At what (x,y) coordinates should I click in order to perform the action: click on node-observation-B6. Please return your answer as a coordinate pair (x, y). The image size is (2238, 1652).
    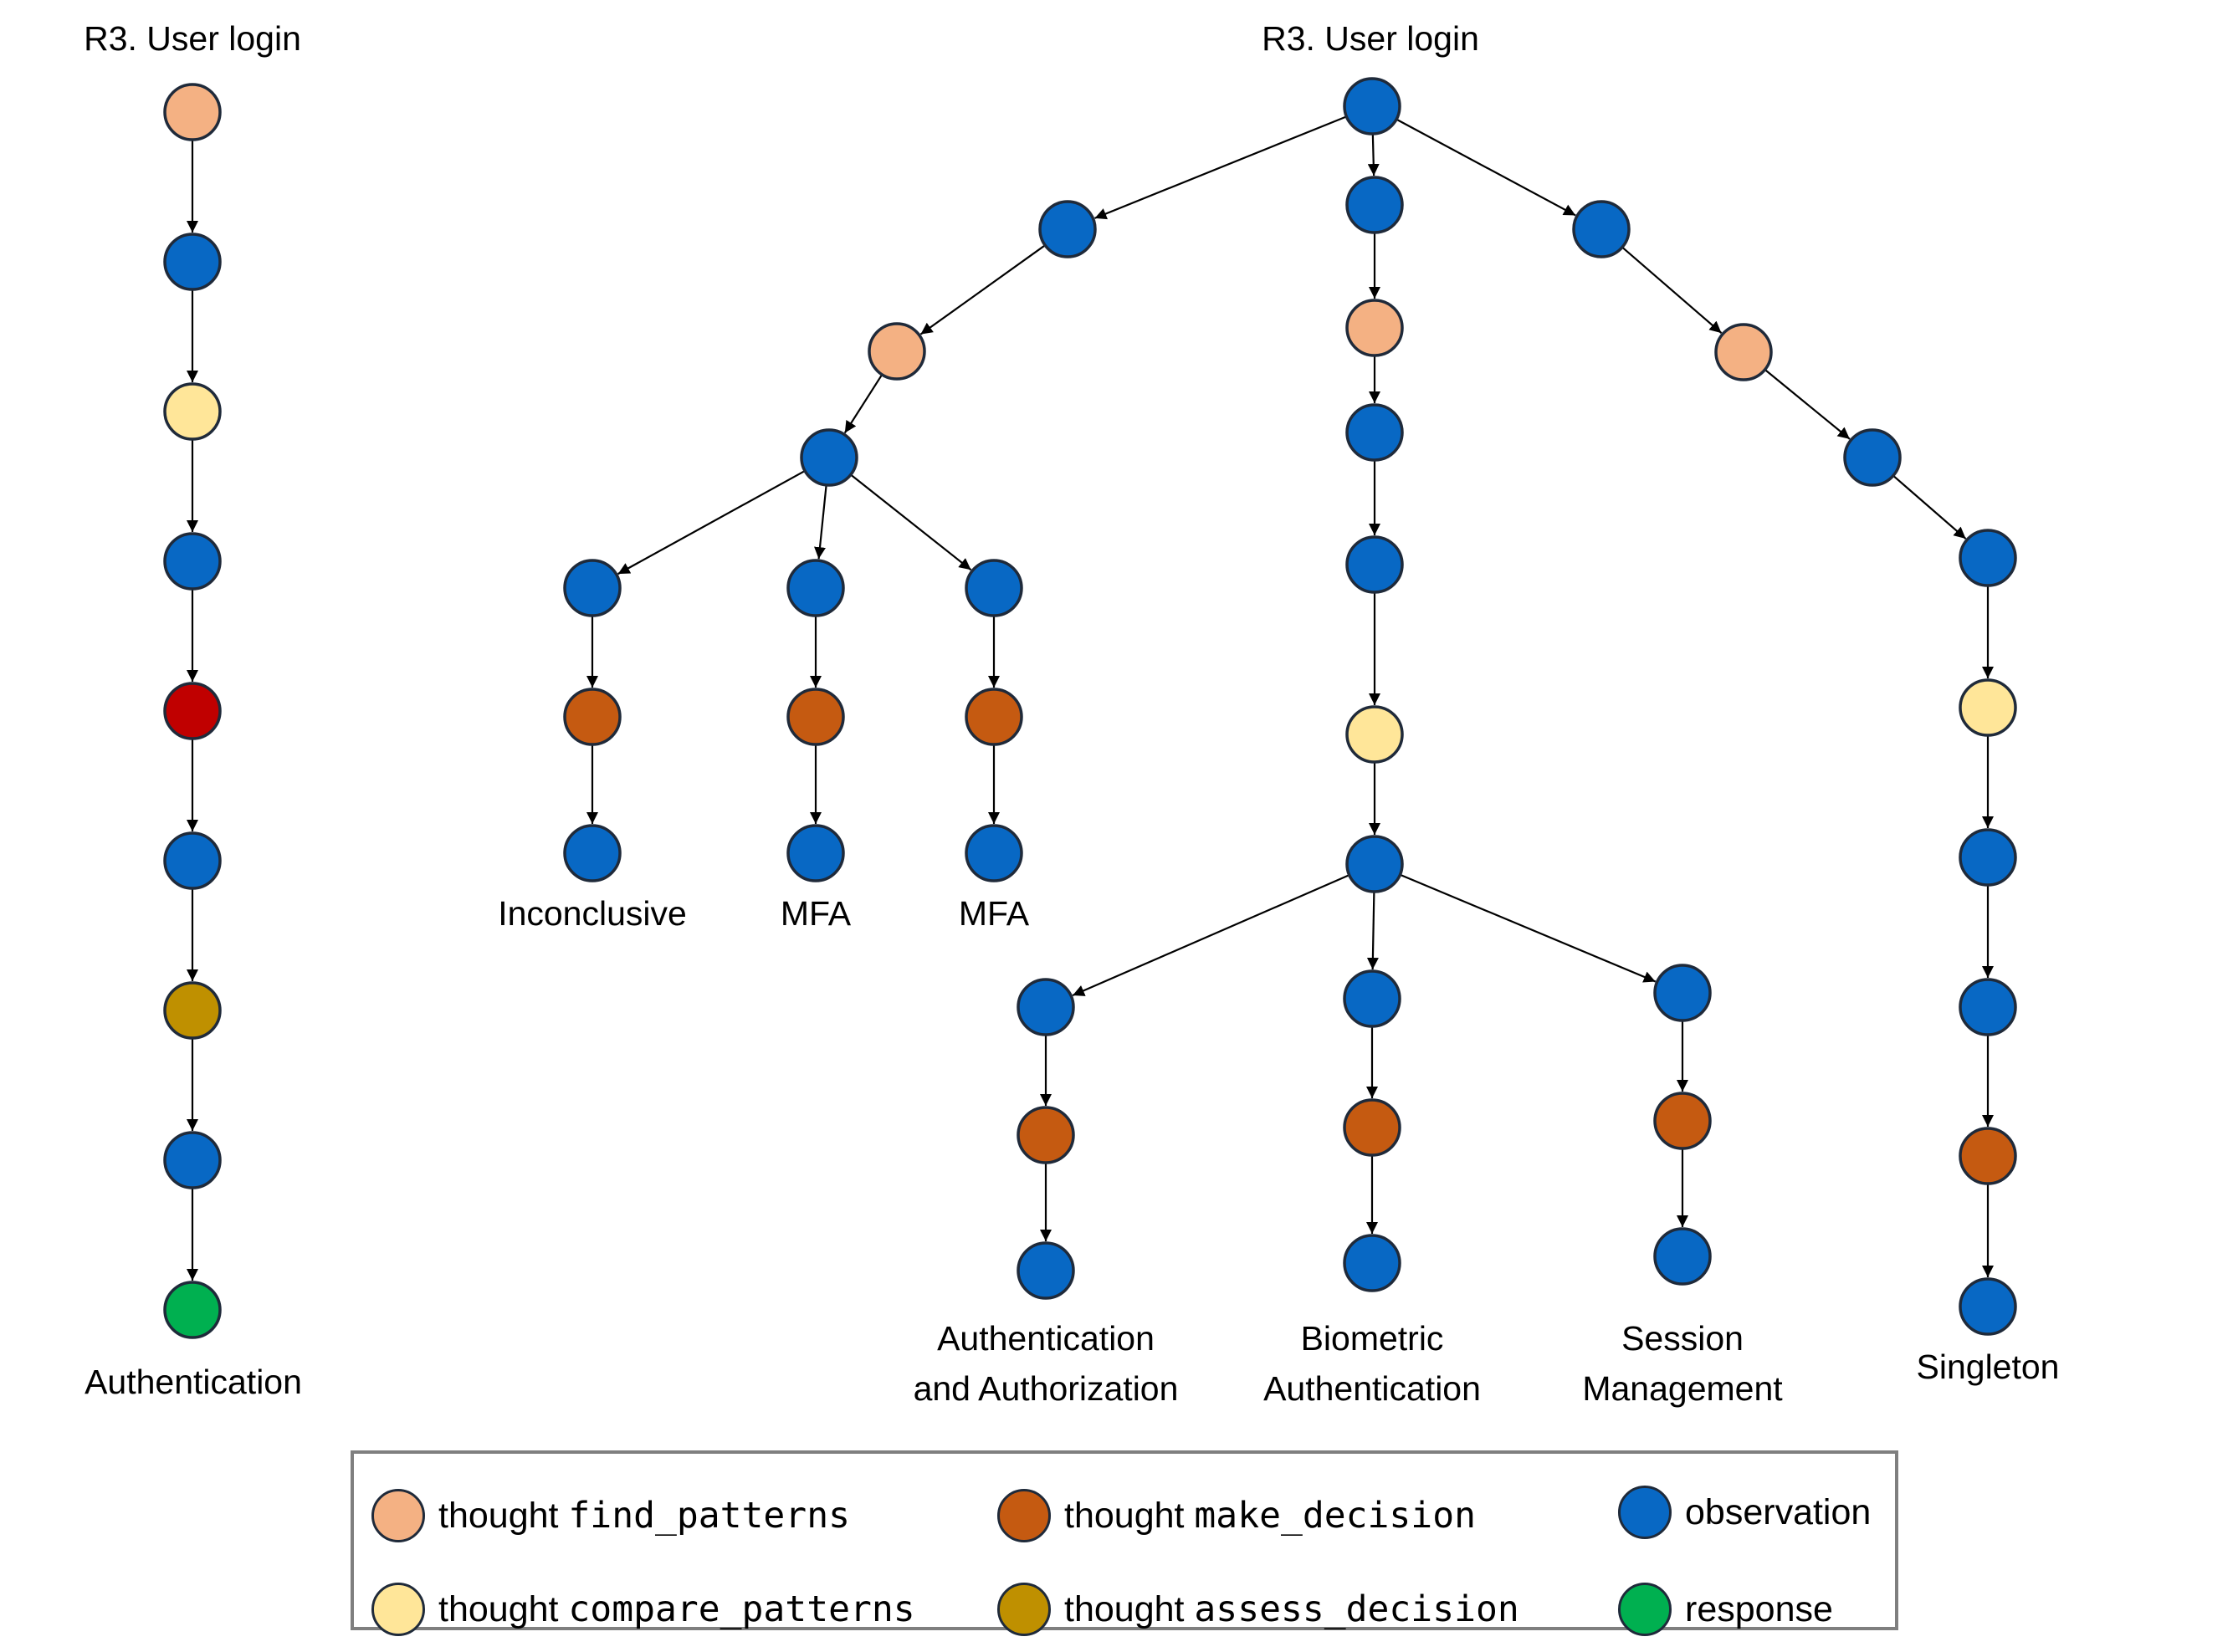
    Looking at the image, I should click on (815, 853).